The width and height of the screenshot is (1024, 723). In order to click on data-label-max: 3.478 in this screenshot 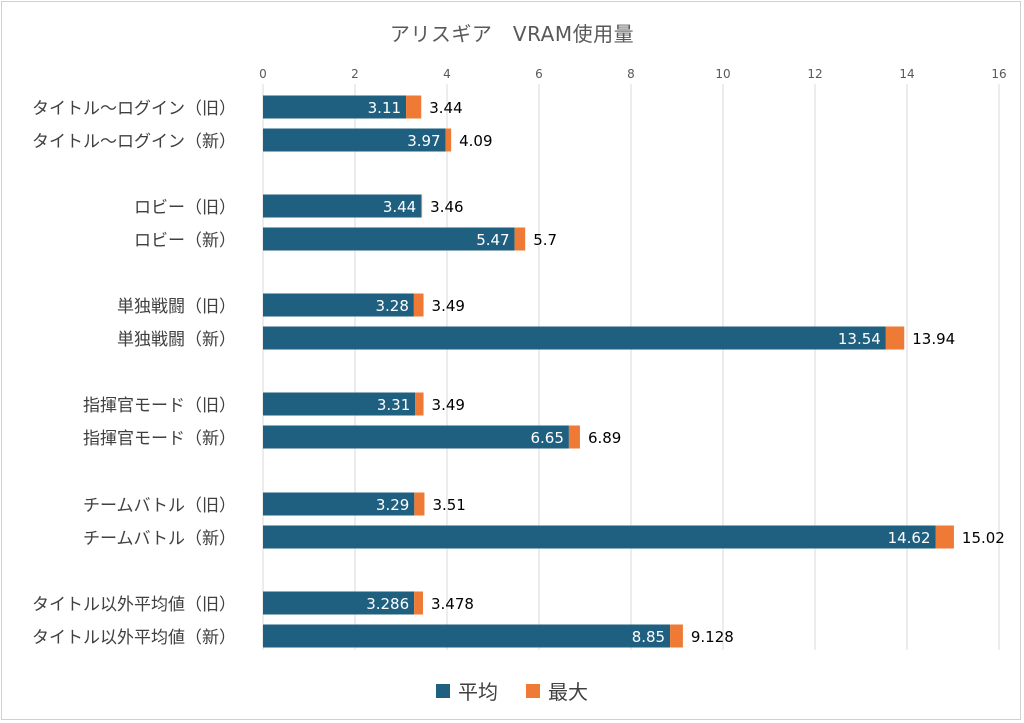, I will do `click(452, 604)`.